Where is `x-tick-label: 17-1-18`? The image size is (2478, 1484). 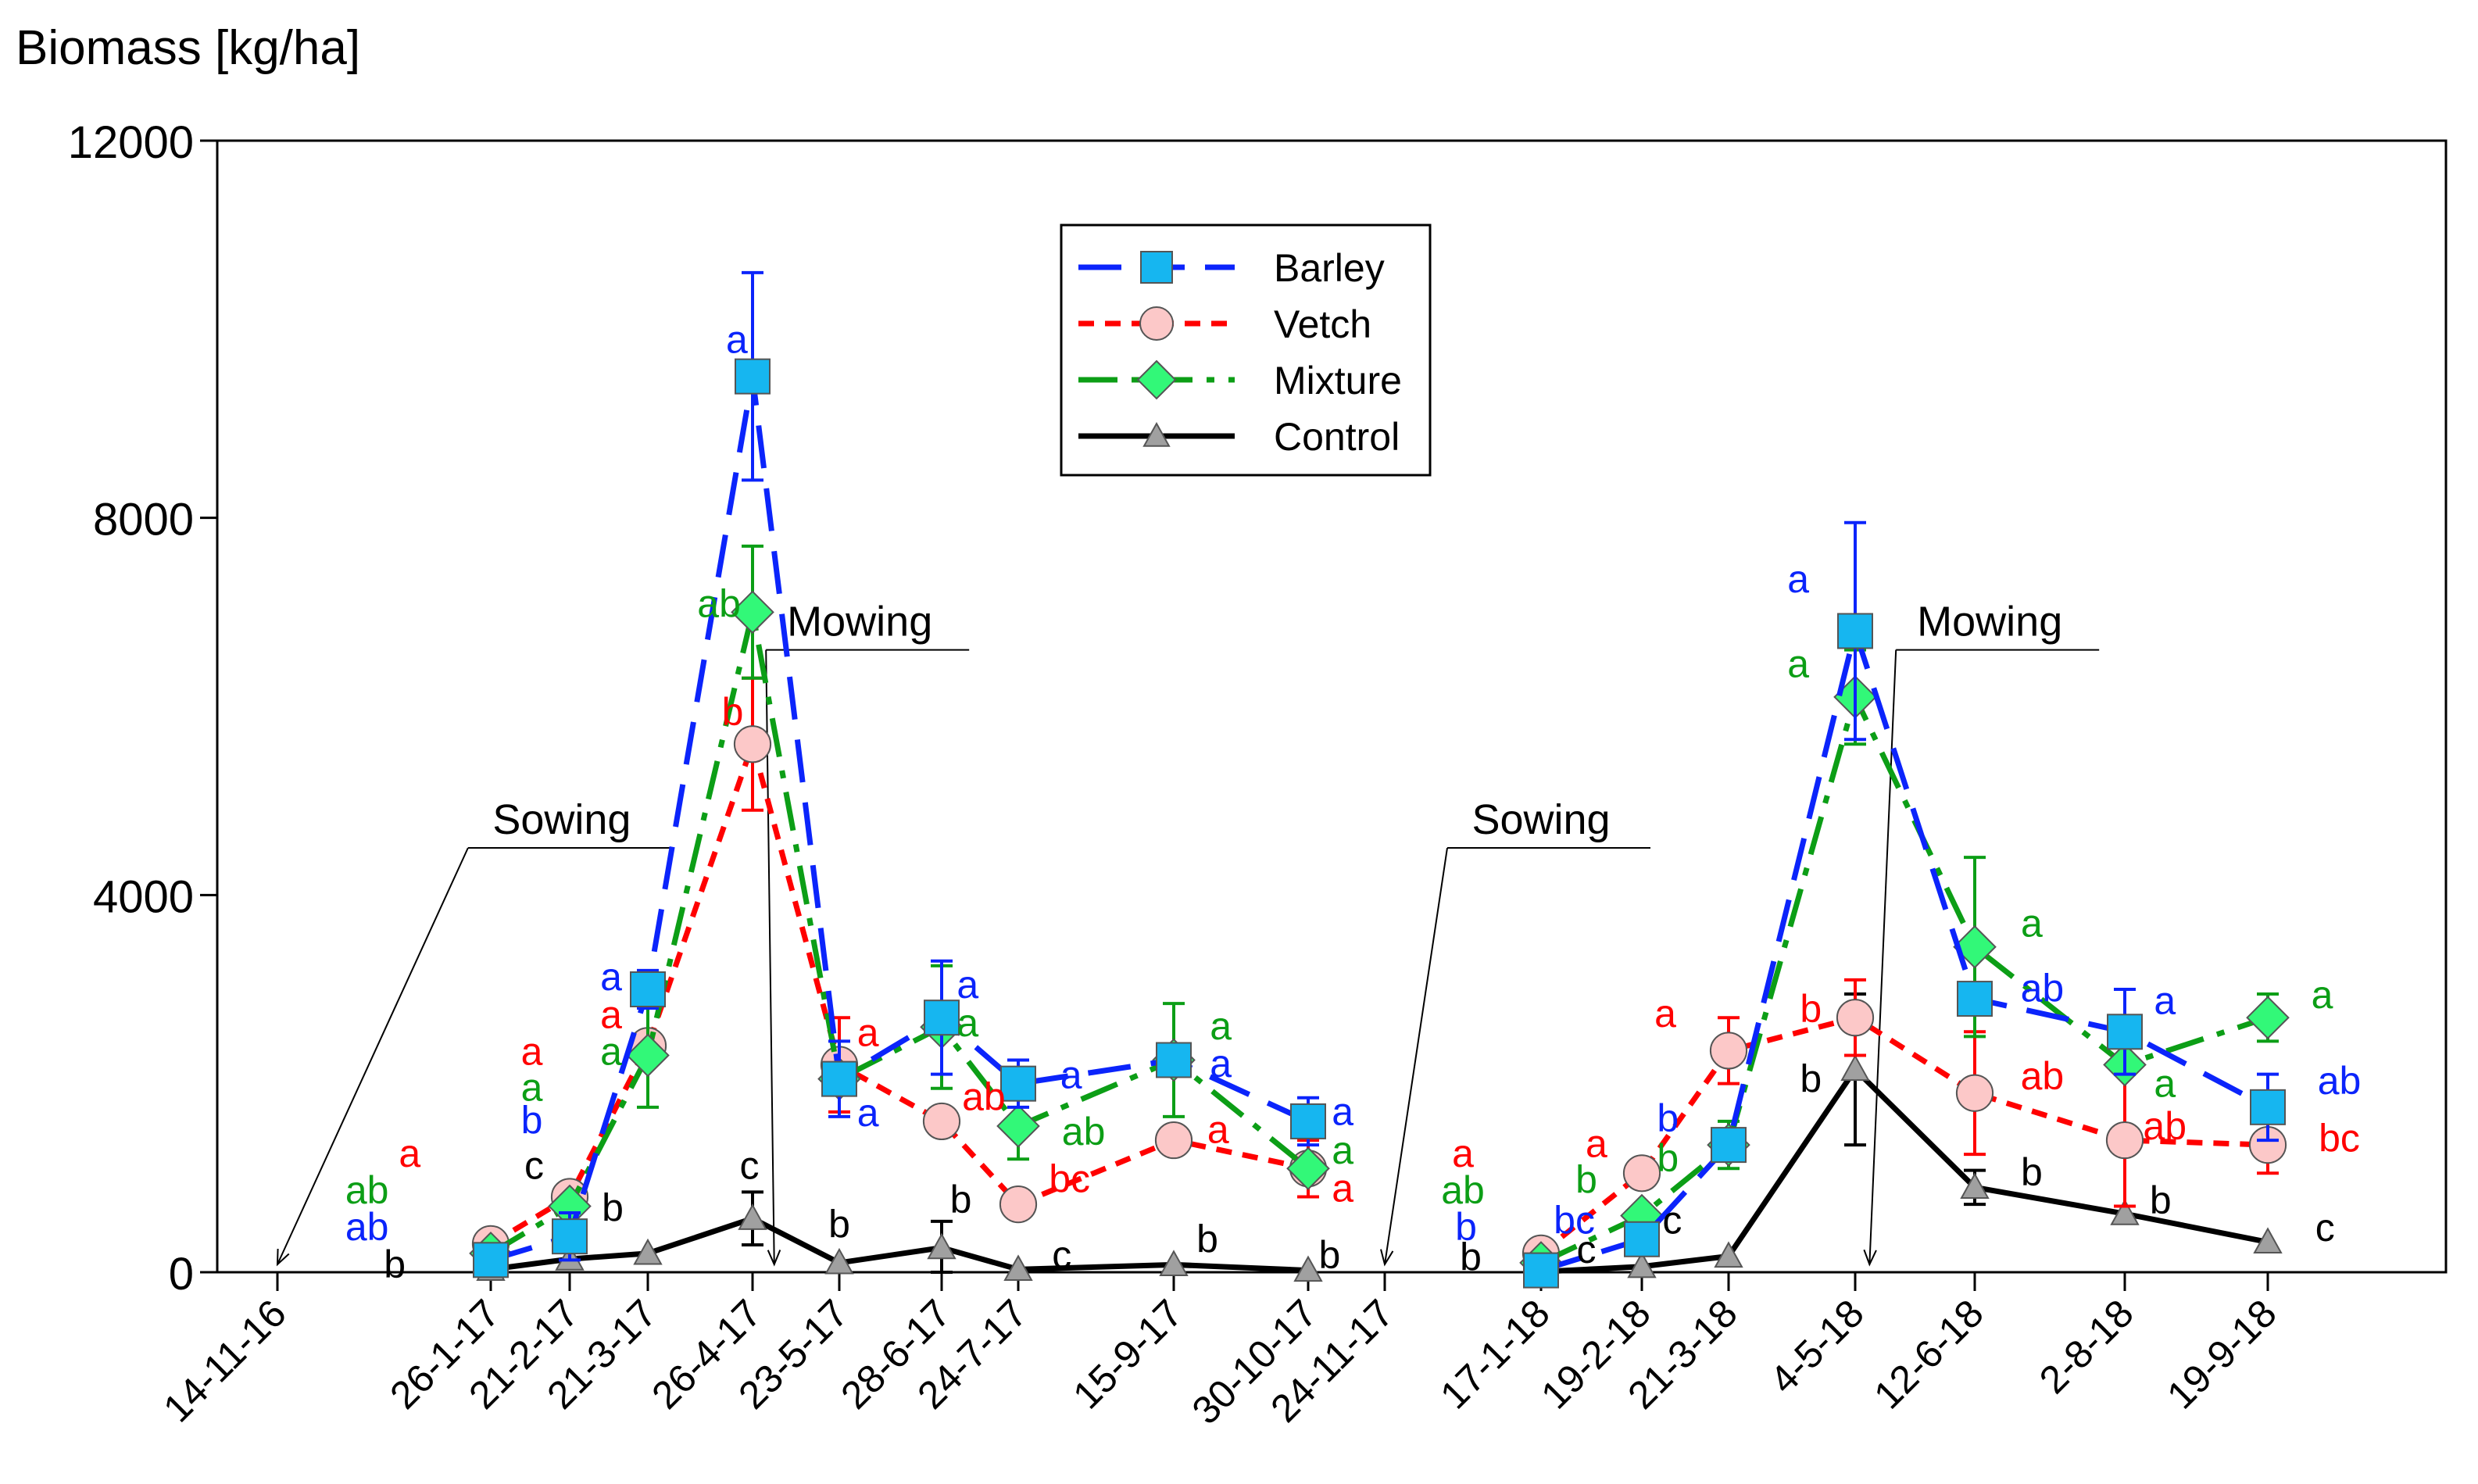 x-tick-label: 17-1-18 is located at coordinates (1494, 1354).